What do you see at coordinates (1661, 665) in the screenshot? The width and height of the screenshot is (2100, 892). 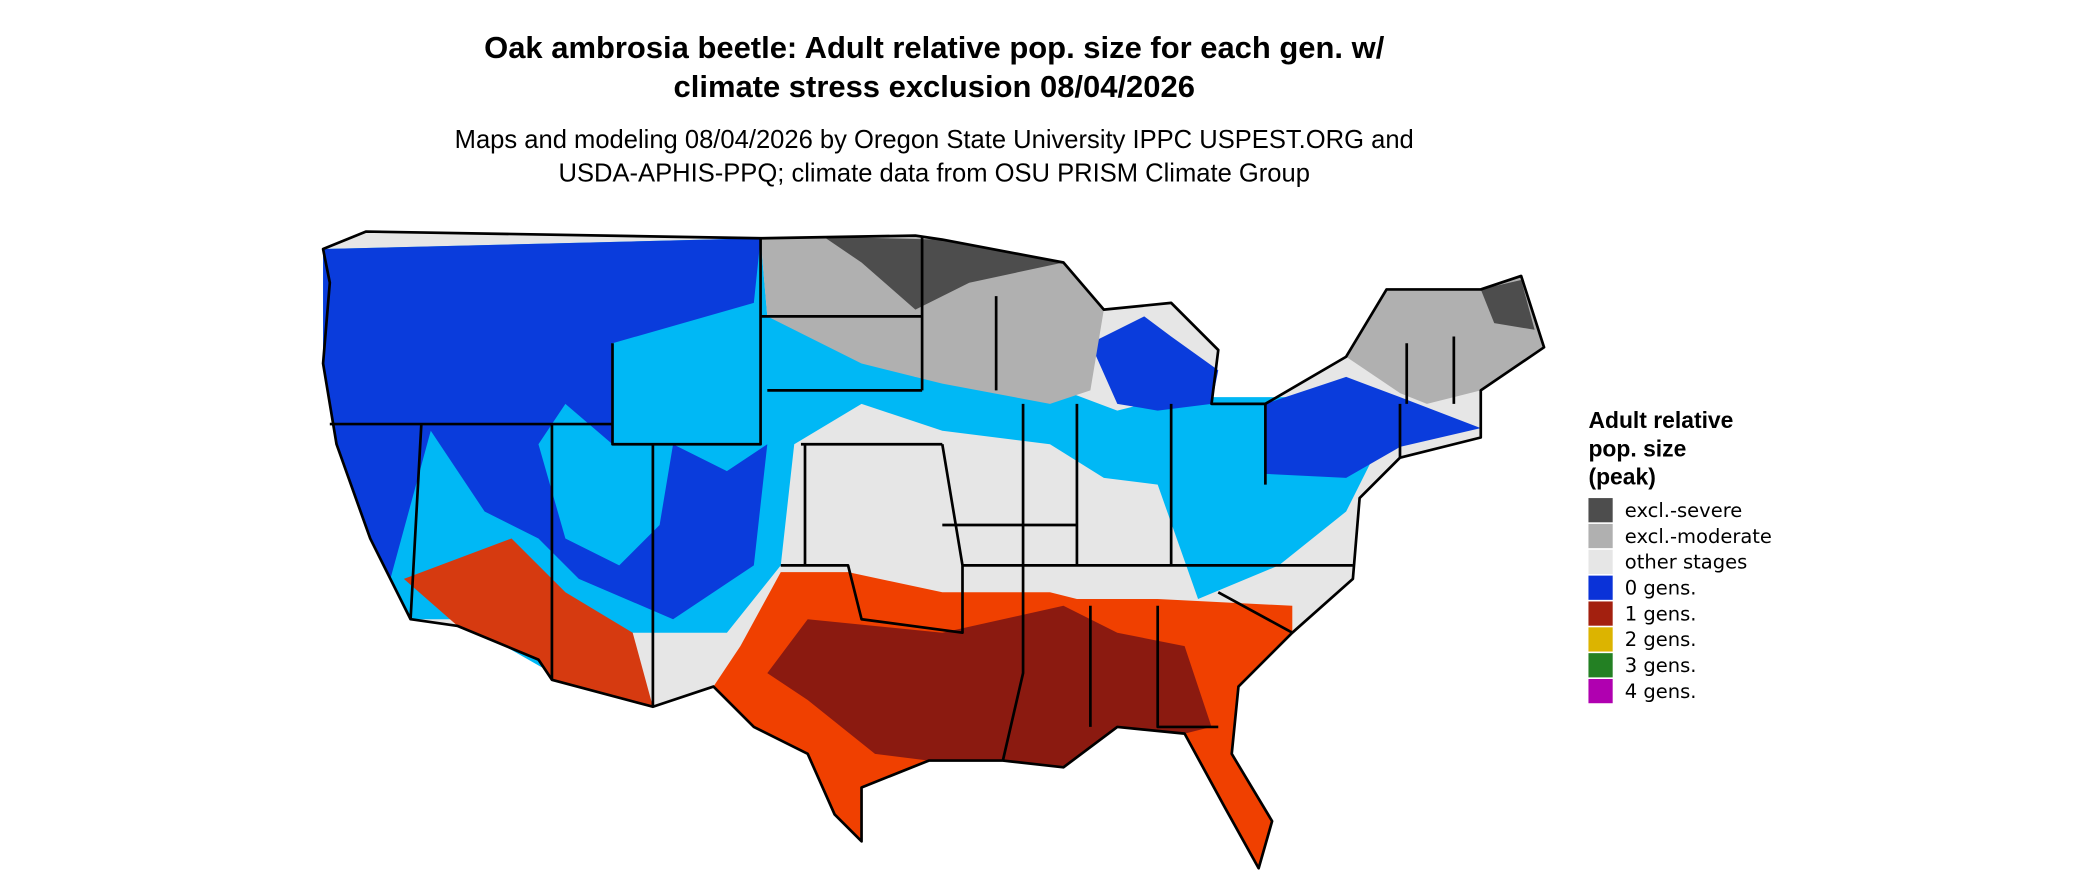 I see `legend-label: 3 gens.` at bounding box center [1661, 665].